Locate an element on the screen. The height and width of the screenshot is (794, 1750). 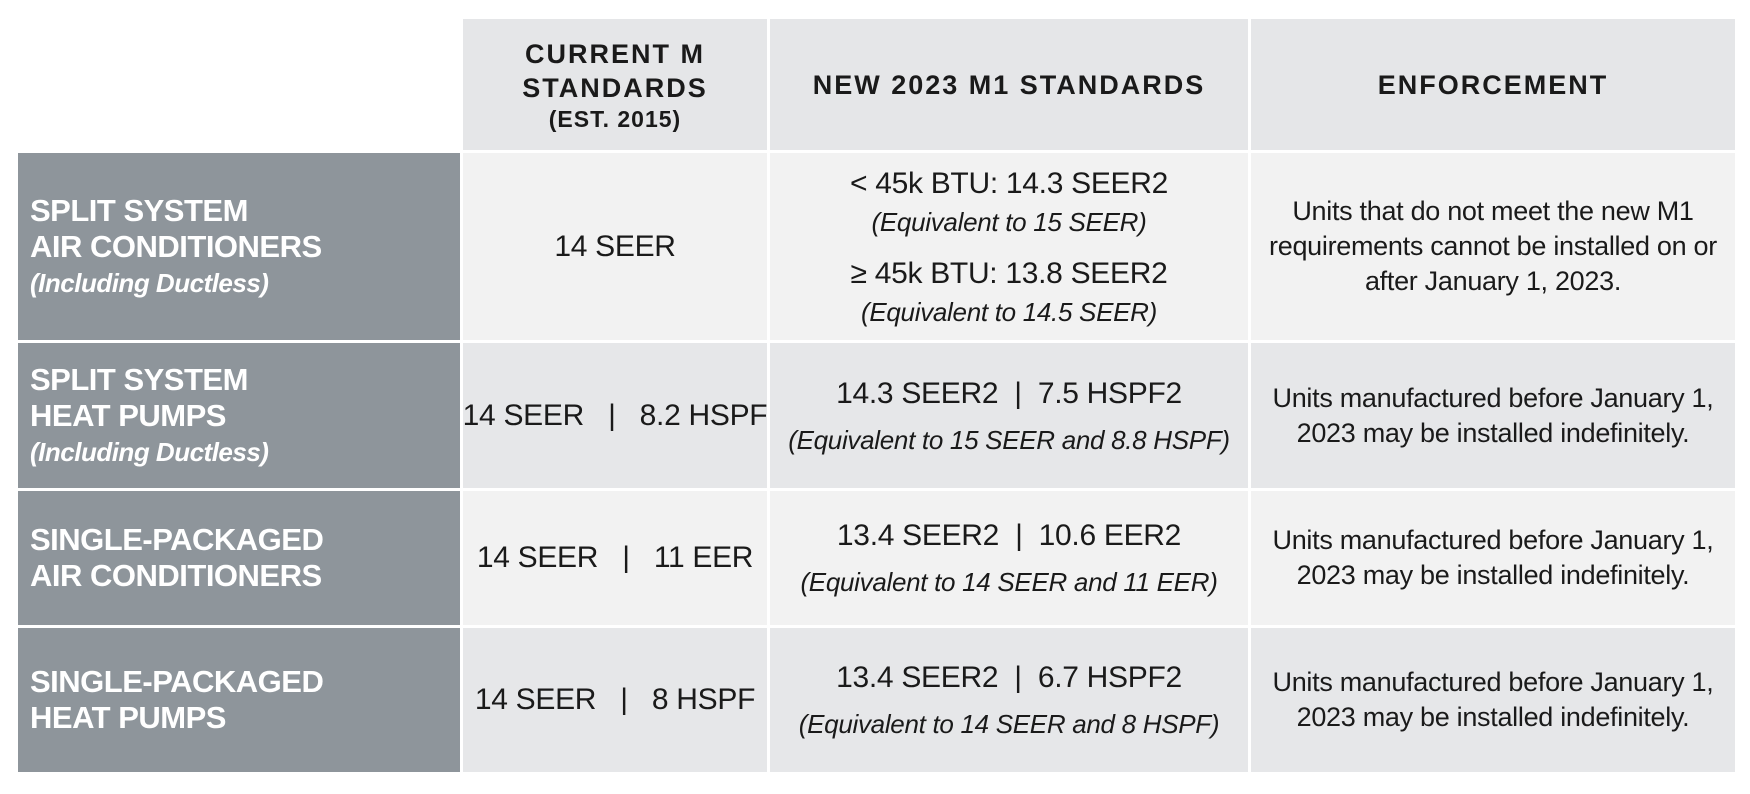
current-standard-cell: 14 SEER | 8.2 HSPF is located at coordinates (615, 415).